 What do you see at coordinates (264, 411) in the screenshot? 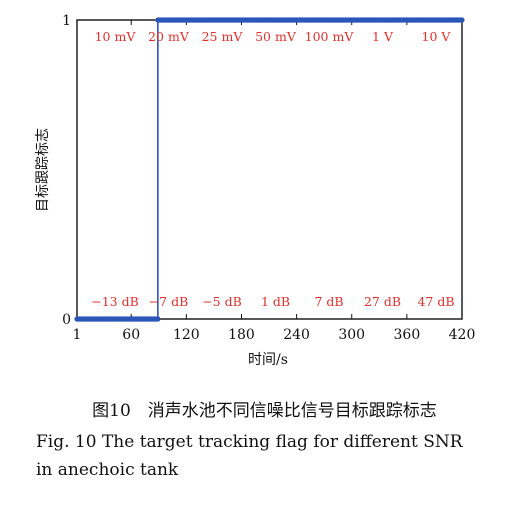
I see `caption-chinese: 图10 消声水池不同信噪比信号目标跟踪标志` at bounding box center [264, 411].